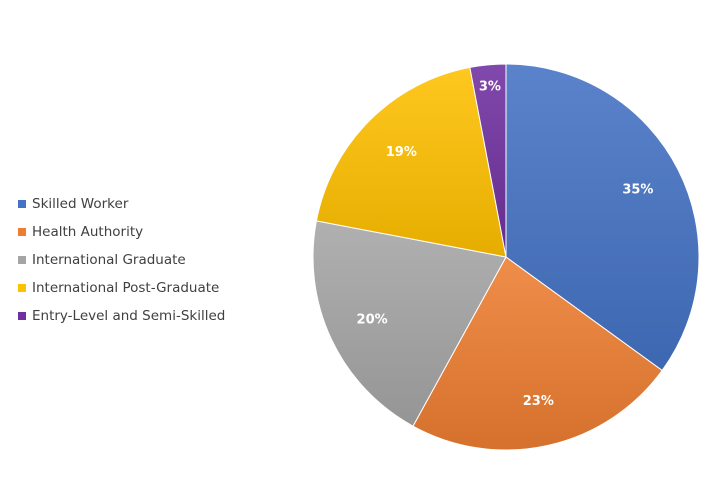 This screenshot has width=718, height=504. I want to click on data-label-international-graduate: 20%, so click(372, 320).